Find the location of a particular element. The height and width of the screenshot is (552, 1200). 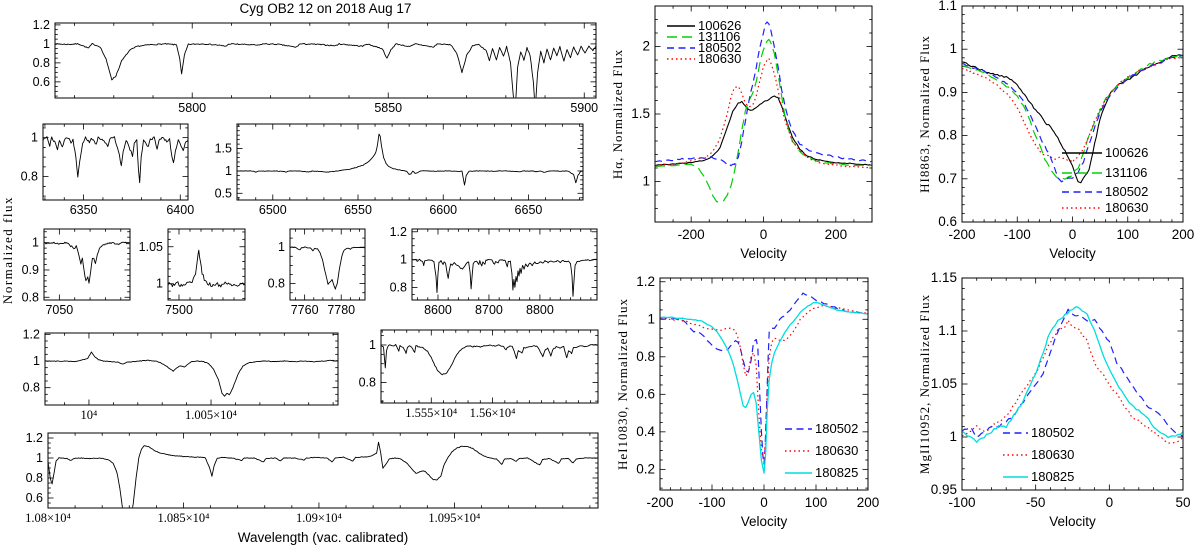

y-tick-label: 1.15 is located at coordinates (944, 277).